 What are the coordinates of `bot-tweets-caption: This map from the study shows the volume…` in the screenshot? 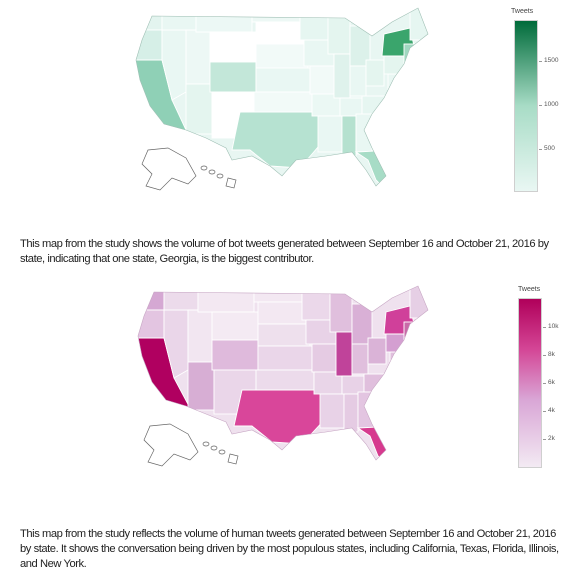 It's located at (284, 251).